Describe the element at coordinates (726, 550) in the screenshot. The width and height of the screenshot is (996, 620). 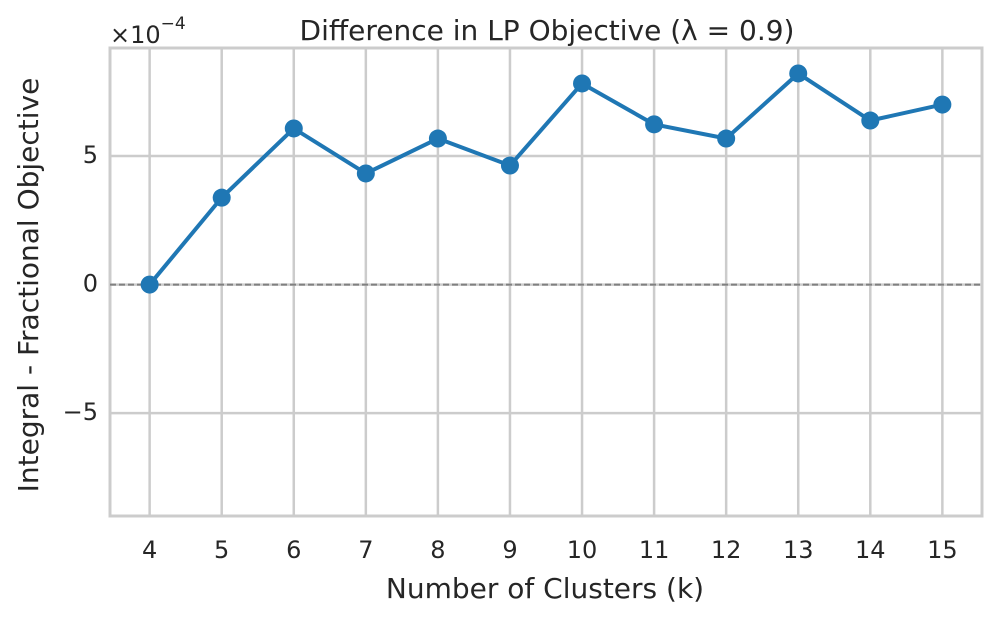
I see `x-tick-label: 12` at that location.